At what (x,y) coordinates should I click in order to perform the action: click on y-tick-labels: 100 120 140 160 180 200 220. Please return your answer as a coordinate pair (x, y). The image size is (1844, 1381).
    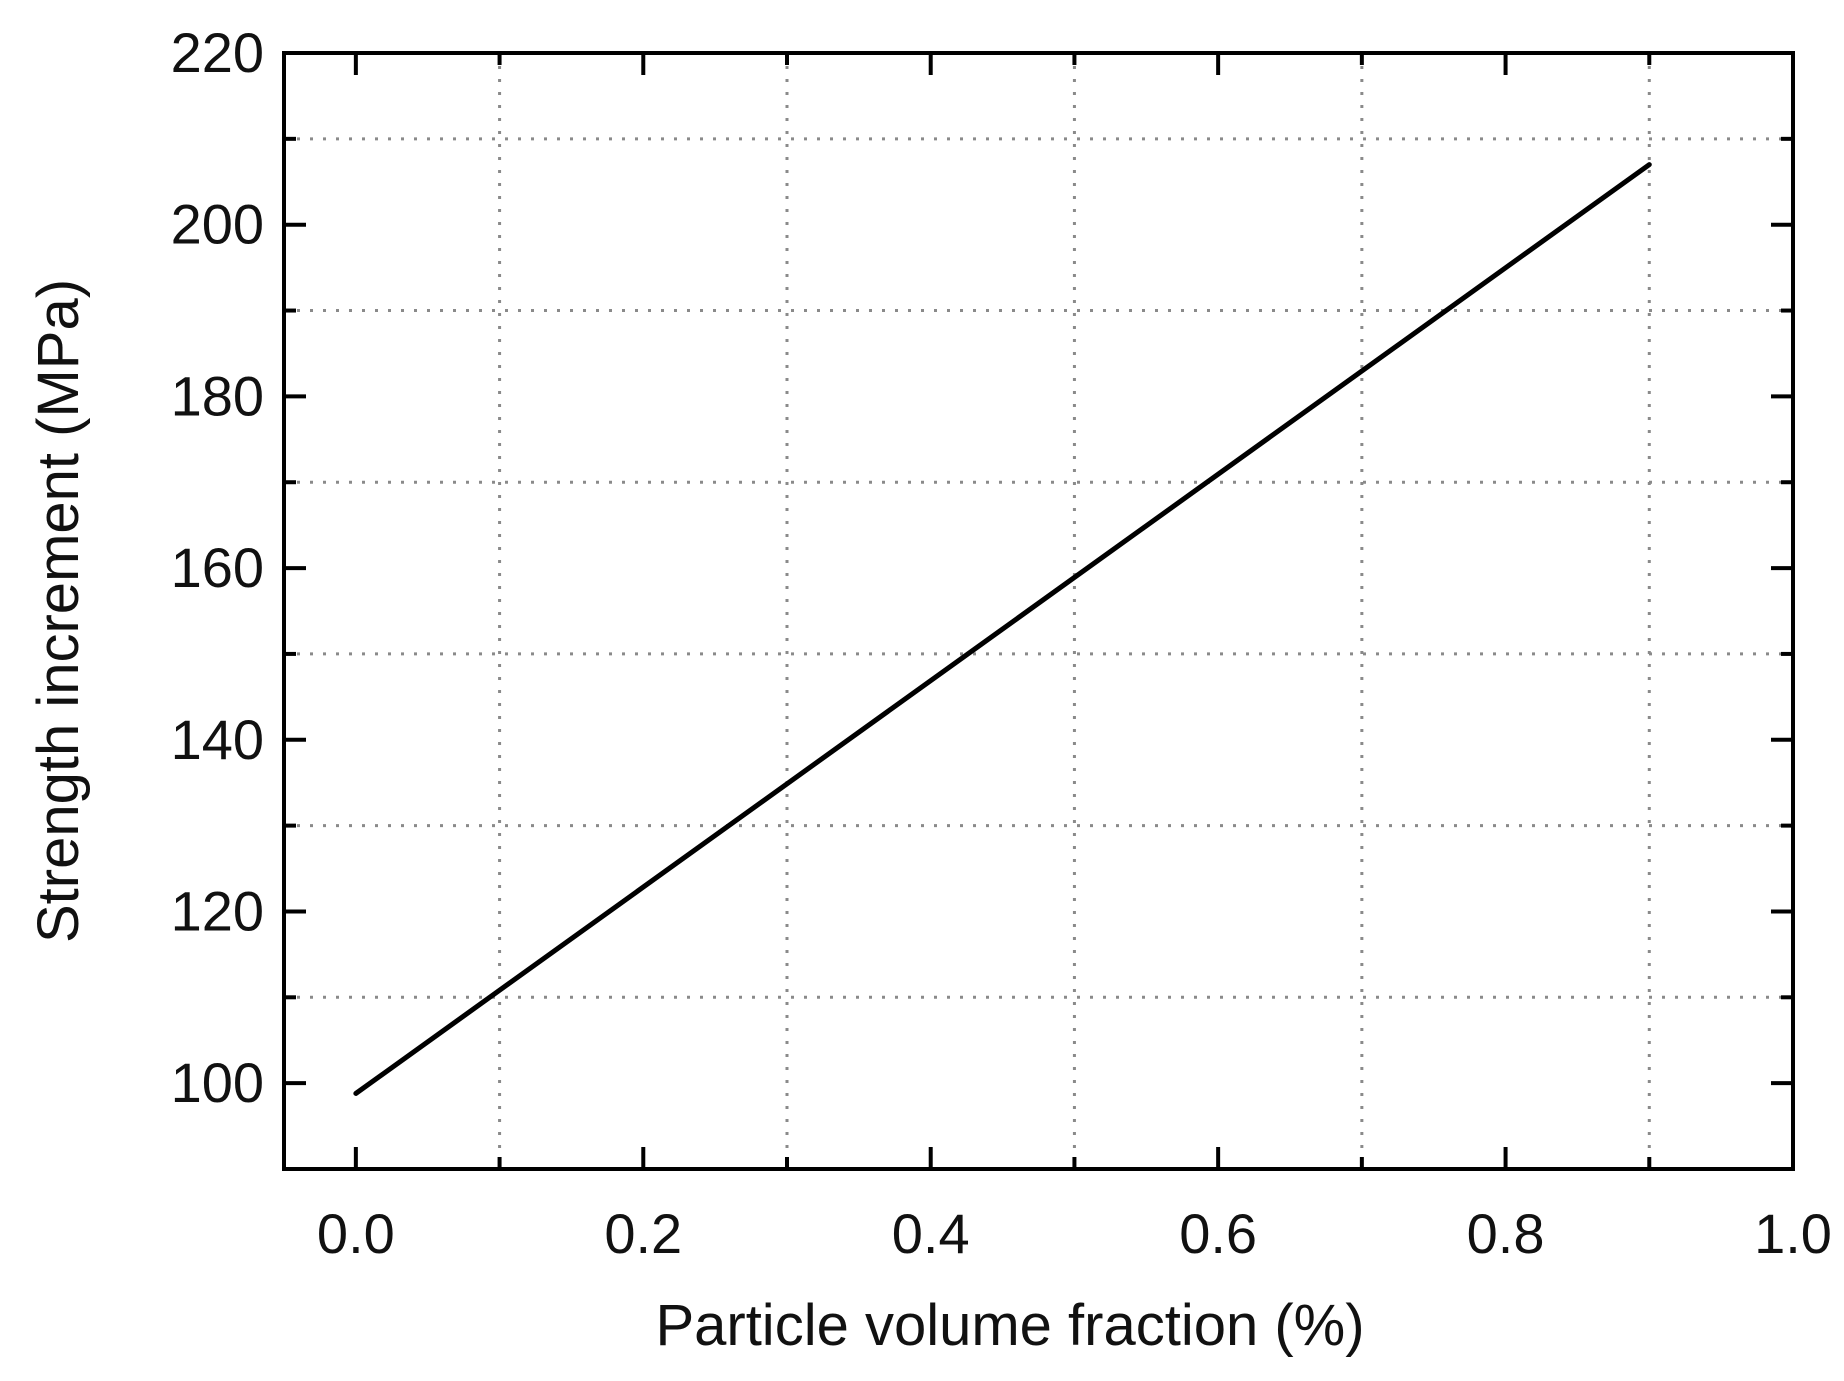
    Looking at the image, I should click on (217, 567).